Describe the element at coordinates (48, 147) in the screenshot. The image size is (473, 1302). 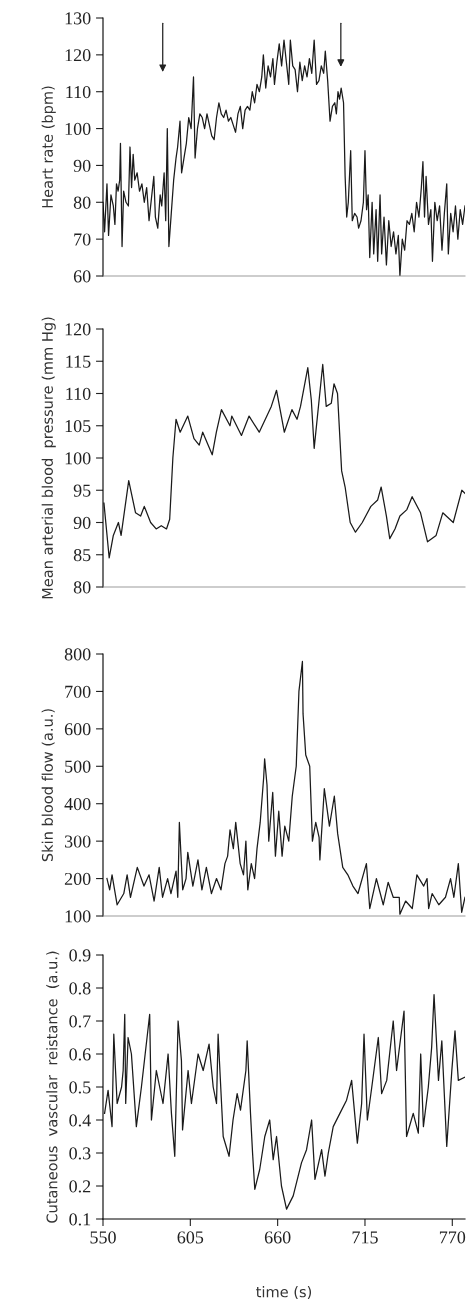
I see `y-axis-title: Heart rate (bpm)` at that location.